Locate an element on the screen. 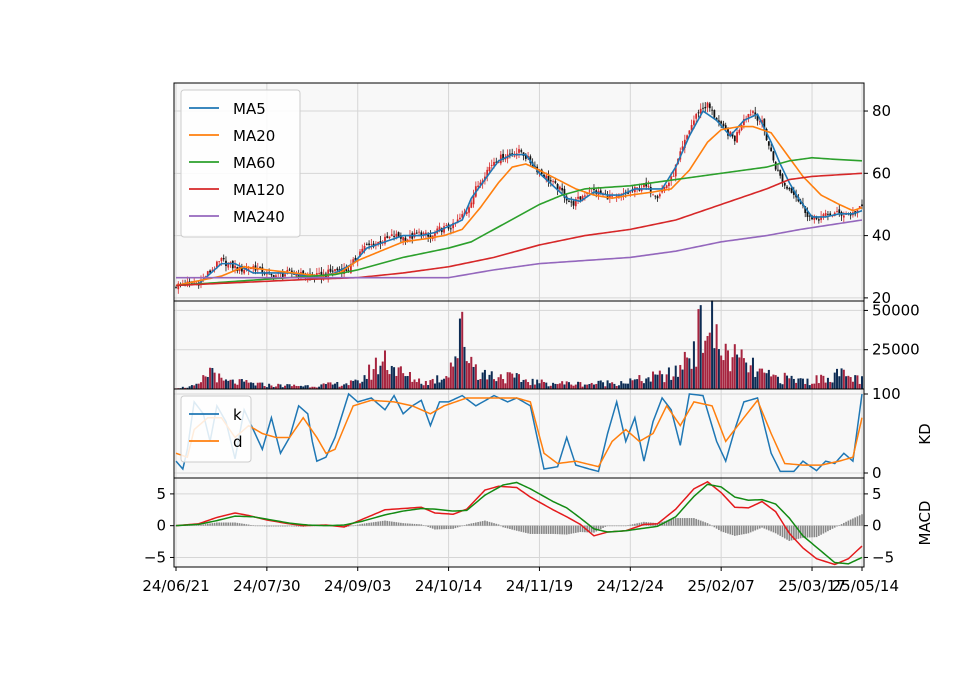 Image resolution: width=960 pixels, height=690 pixels. price-axis-tick-label: 60 is located at coordinates (881, 173).